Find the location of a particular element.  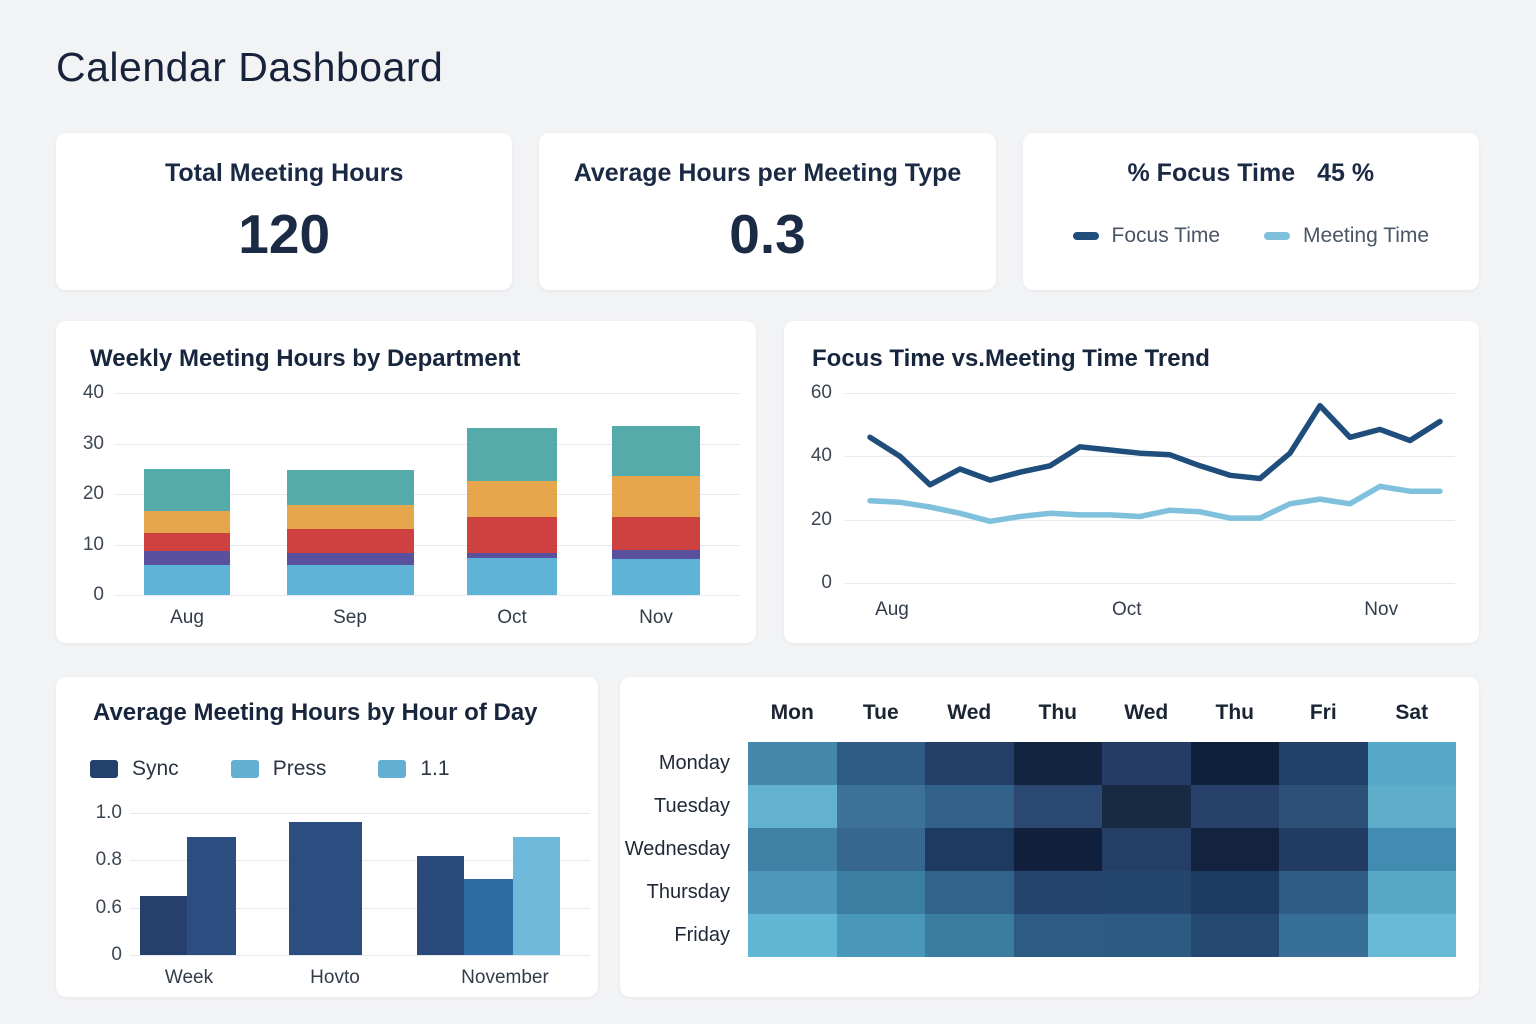

weekly-xtick: Oct is located at coordinates (512, 617).